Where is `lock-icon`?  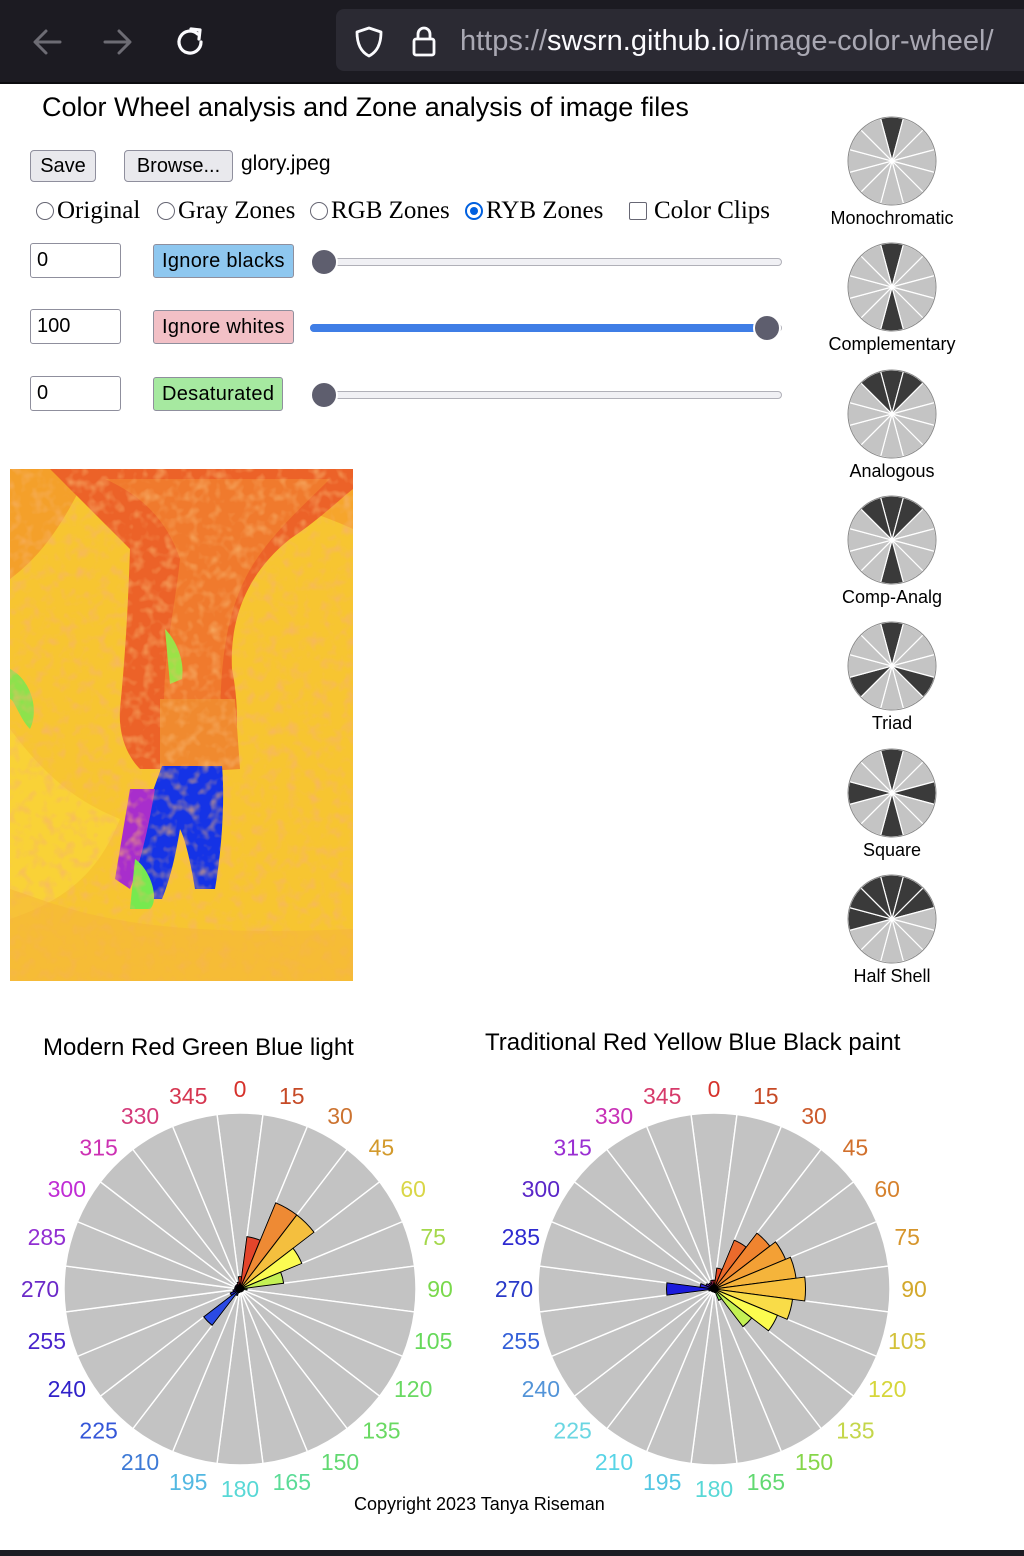
lock-icon is located at coordinates (424, 42).